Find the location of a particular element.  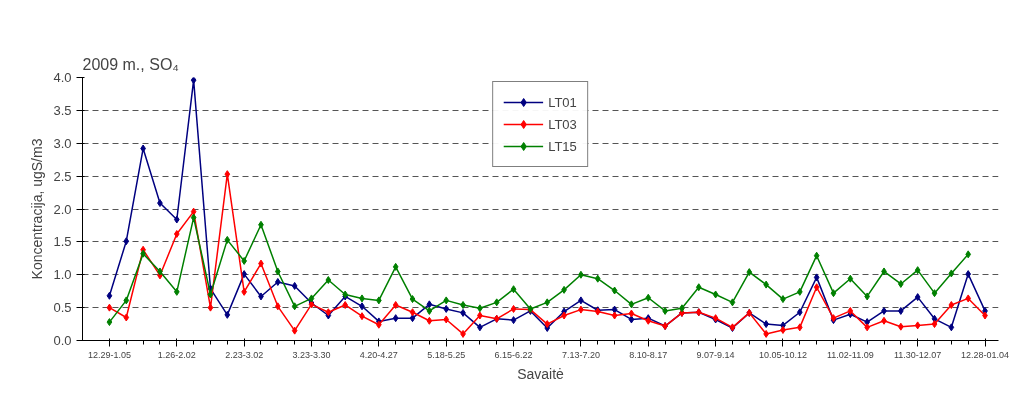

legend-label: LT15 is located at coordinates (562, 146).